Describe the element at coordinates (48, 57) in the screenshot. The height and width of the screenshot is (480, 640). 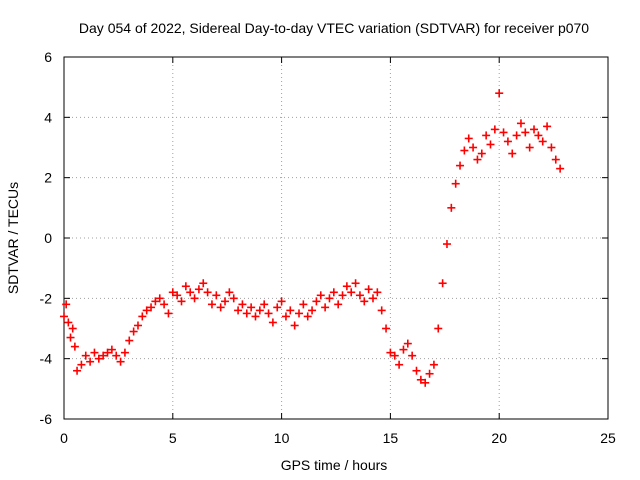
I see `y-tick-label: 6` at that location.